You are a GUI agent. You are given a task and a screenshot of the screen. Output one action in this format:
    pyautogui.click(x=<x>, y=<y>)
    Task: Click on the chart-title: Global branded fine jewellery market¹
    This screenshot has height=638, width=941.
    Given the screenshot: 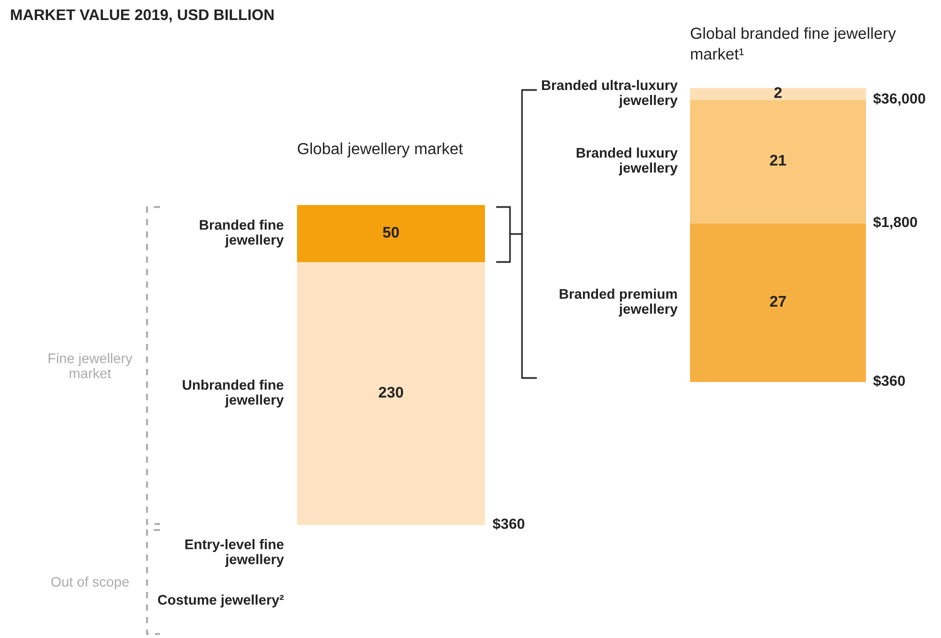 What is the action you would take?
    pyautogui.click(x=793, y=43)
    